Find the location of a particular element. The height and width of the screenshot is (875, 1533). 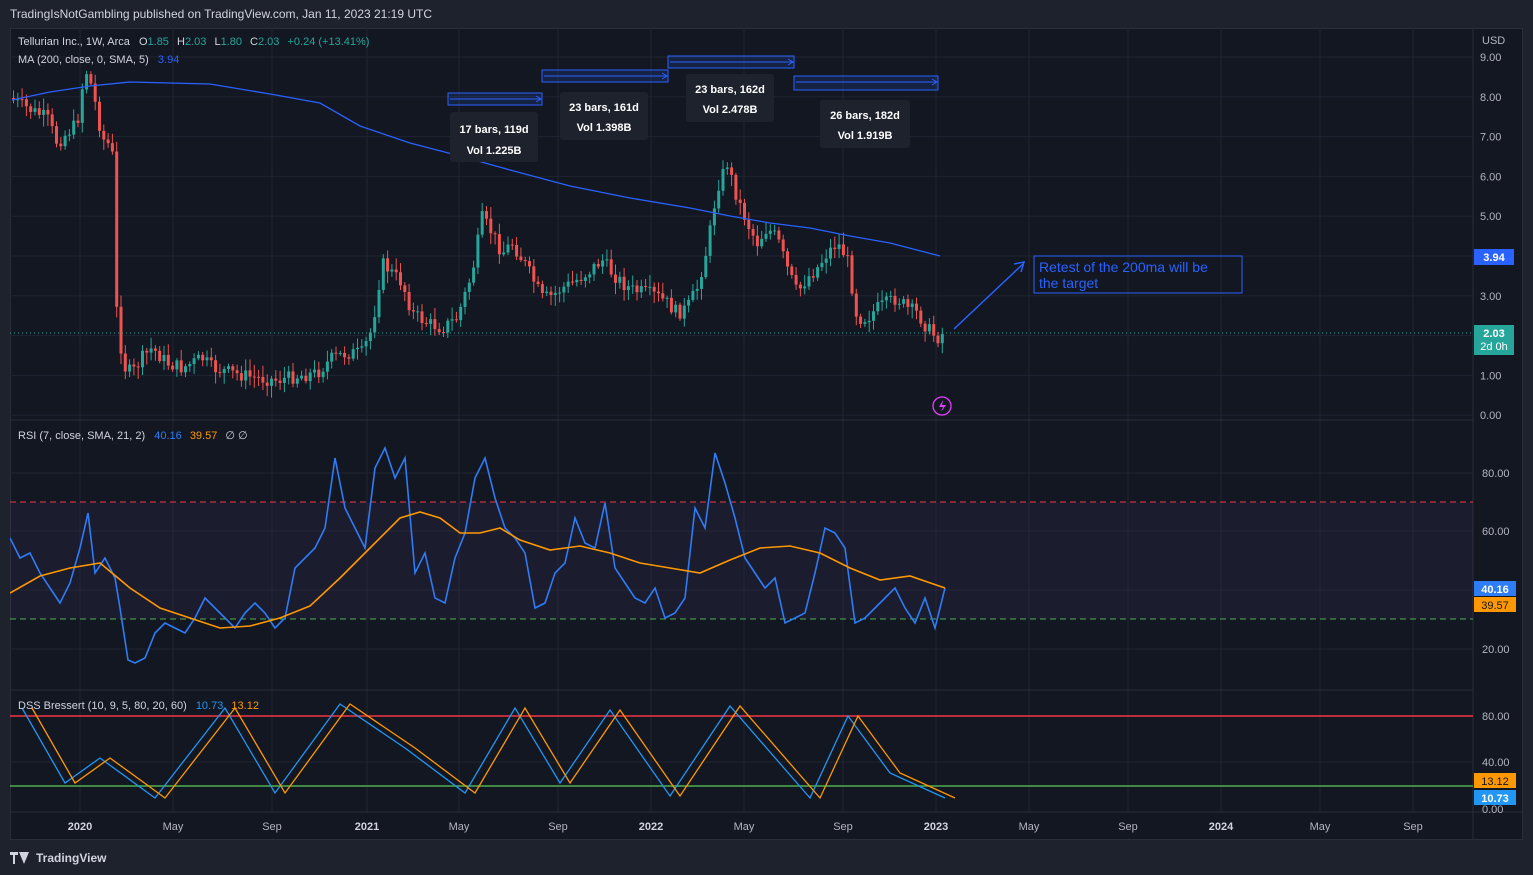

price-tick: 0.00 is located at coordinates (1490, 416).